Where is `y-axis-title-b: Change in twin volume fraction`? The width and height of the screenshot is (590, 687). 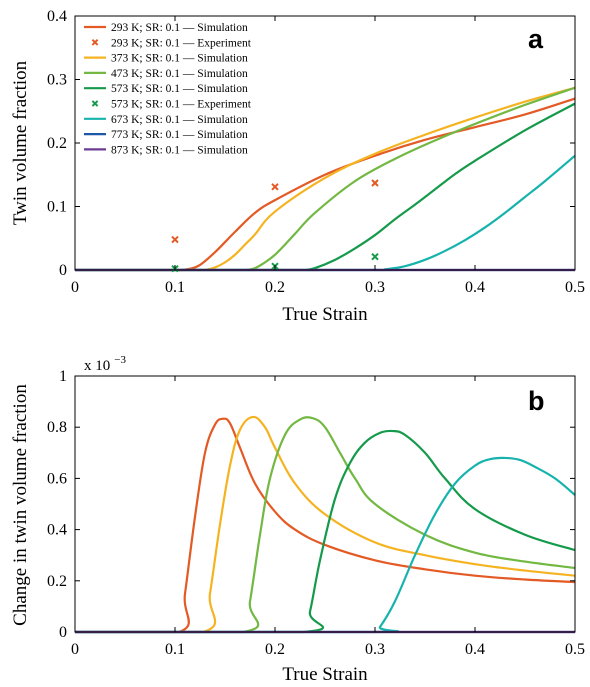 y-axis-title-b: Change in twin volume fraction is located at coordinates (20, 505).